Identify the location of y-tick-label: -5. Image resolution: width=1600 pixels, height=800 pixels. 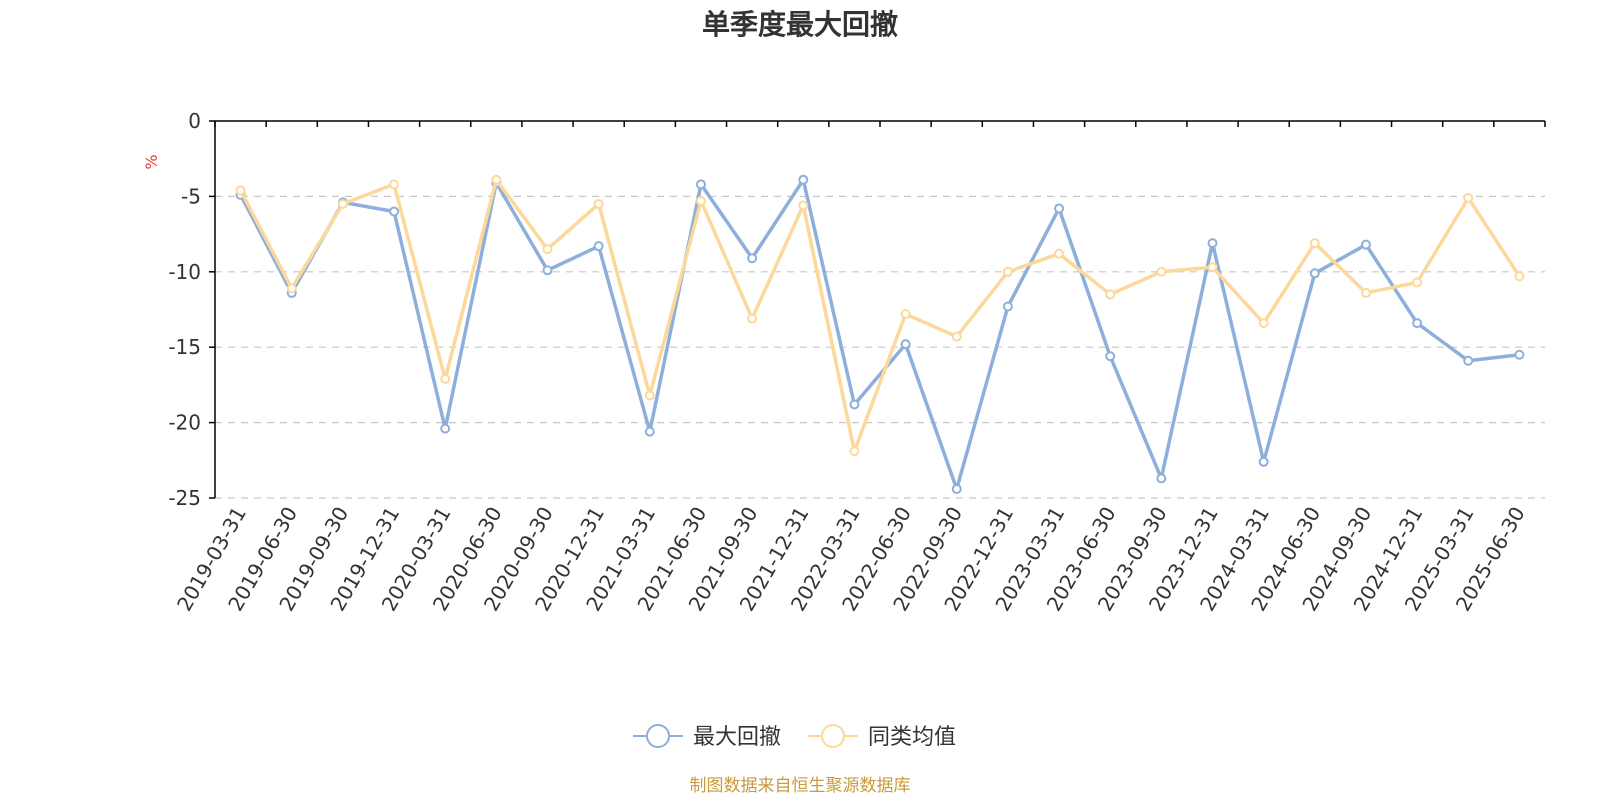
(191, 196).